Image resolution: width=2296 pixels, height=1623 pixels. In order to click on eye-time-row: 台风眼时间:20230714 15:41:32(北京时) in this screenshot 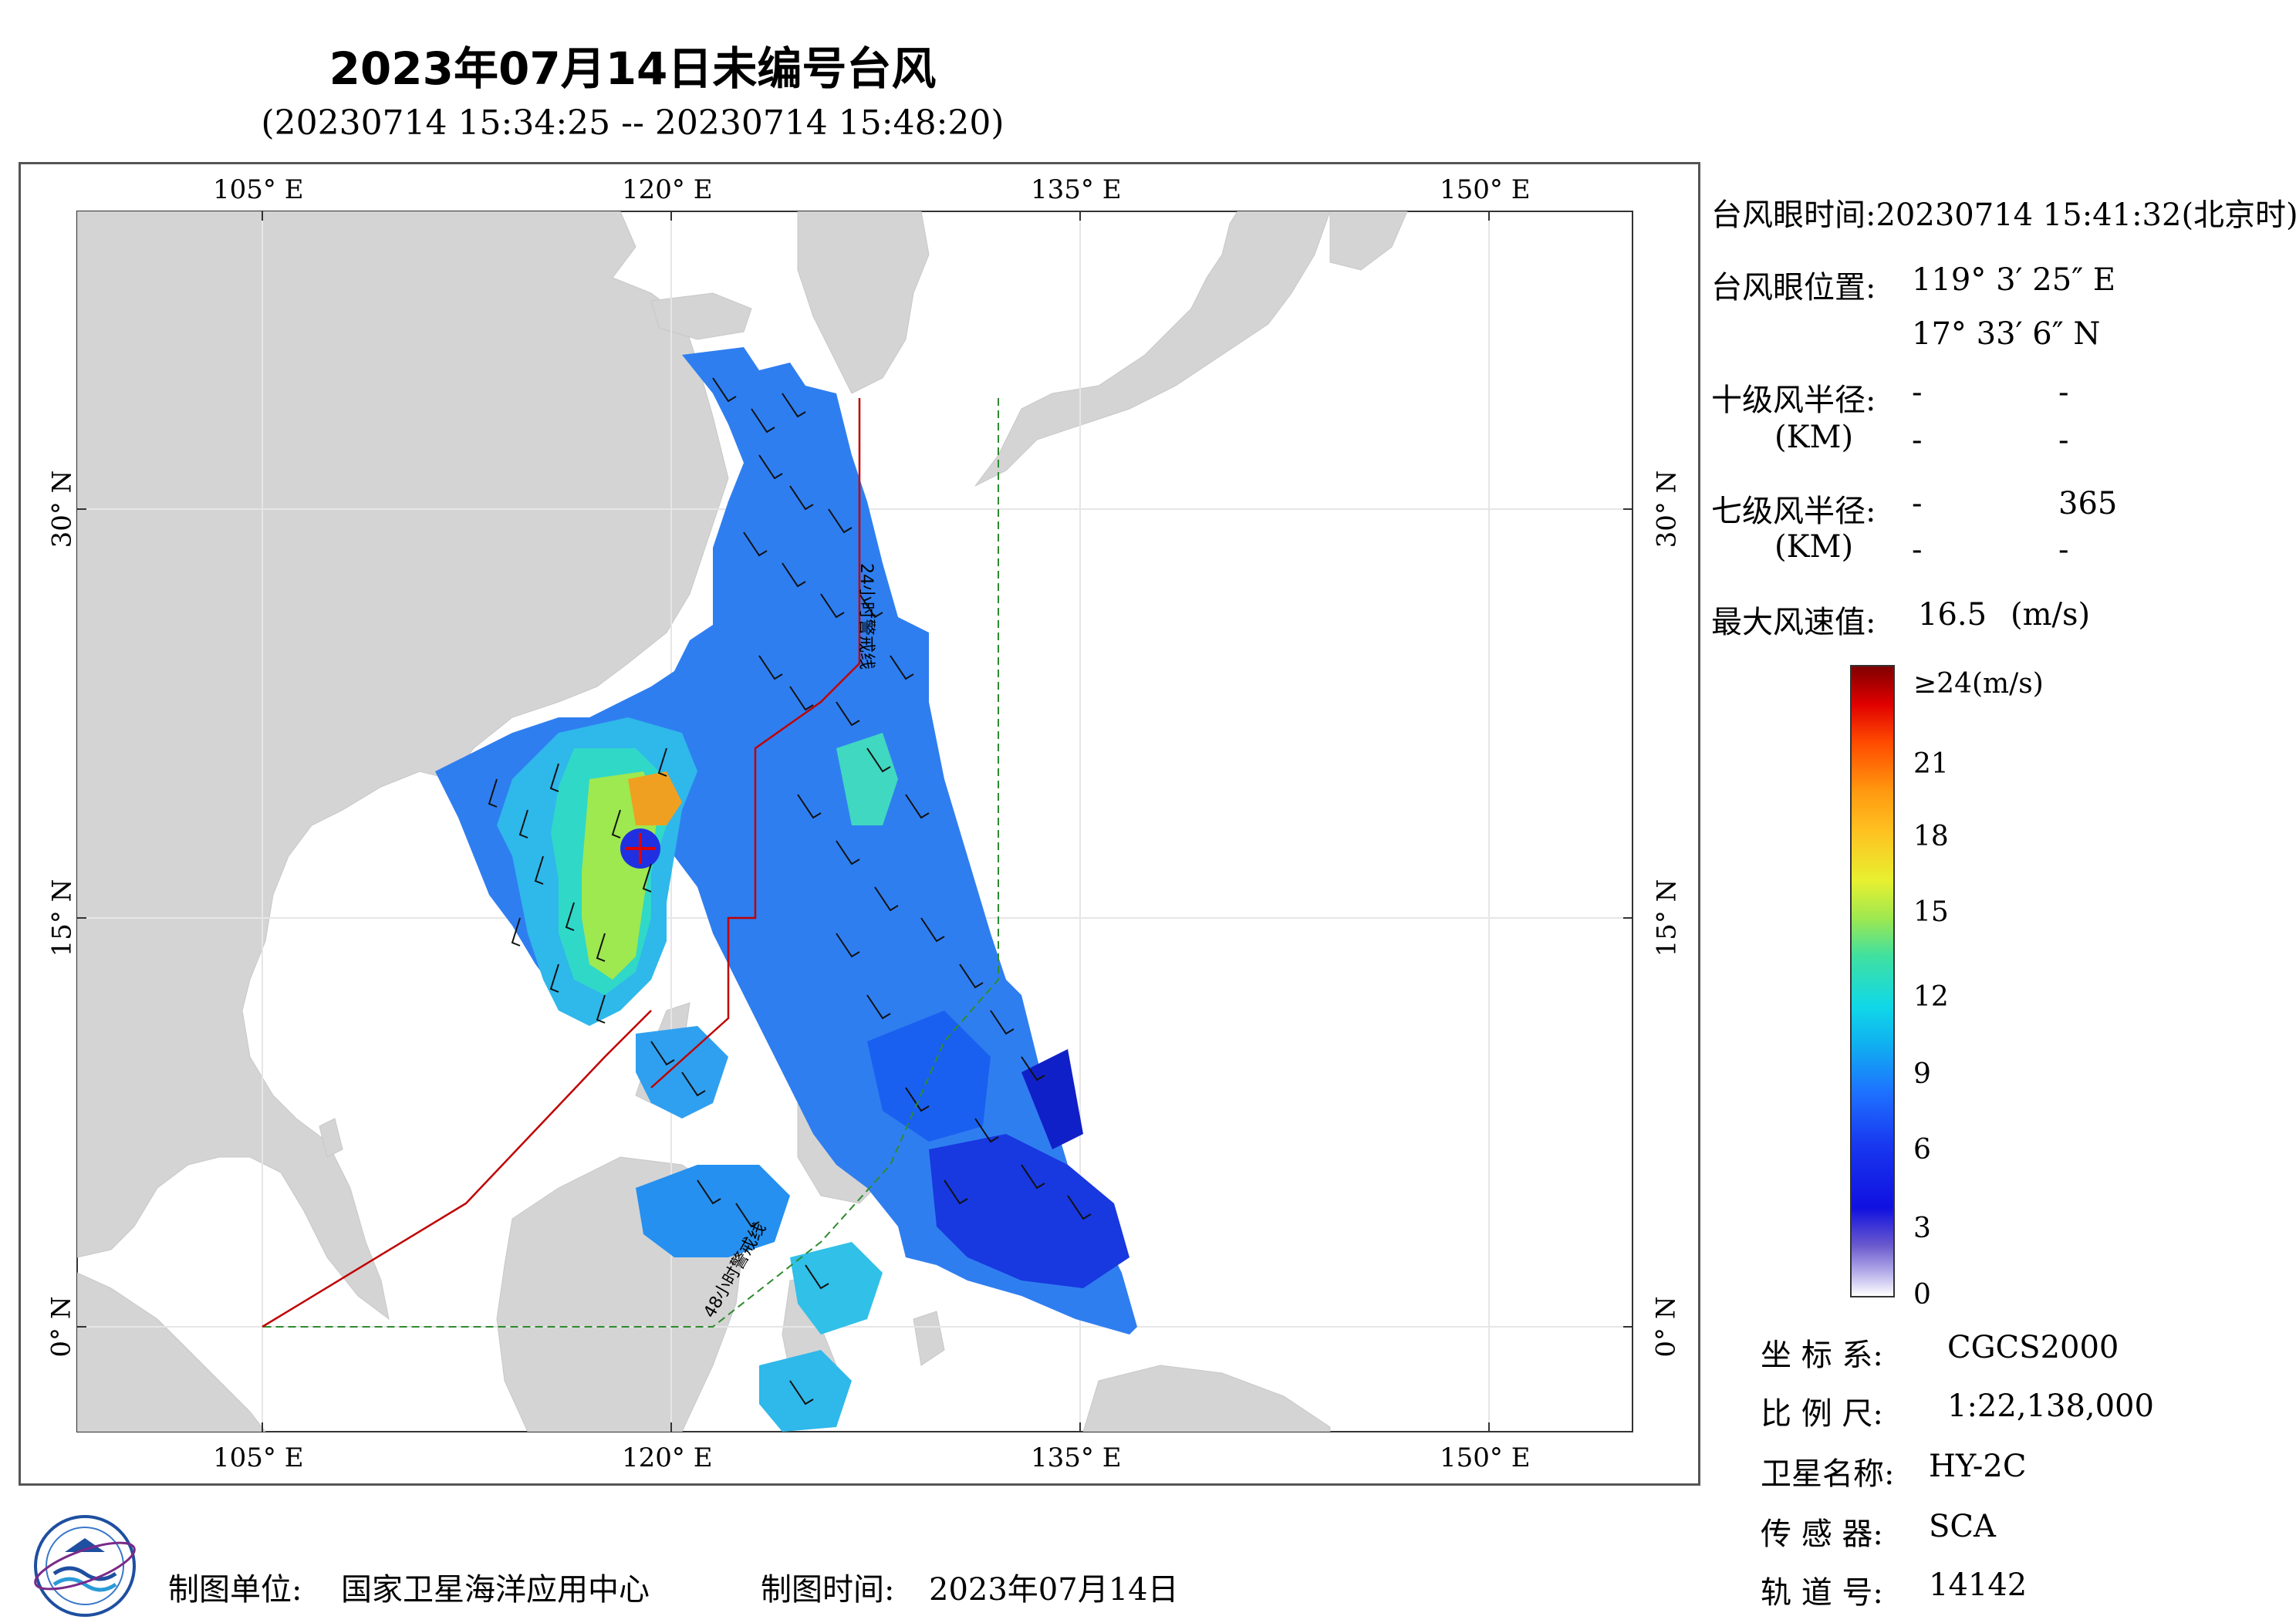, I will do `click(2003, 212)`.